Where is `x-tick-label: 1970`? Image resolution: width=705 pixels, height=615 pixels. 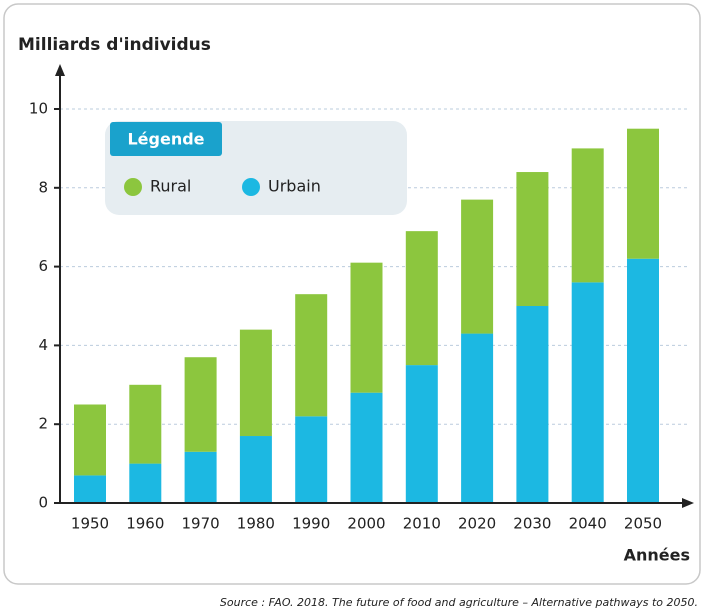 x-tick-label: 1970 is located at coordinates (201, 524).